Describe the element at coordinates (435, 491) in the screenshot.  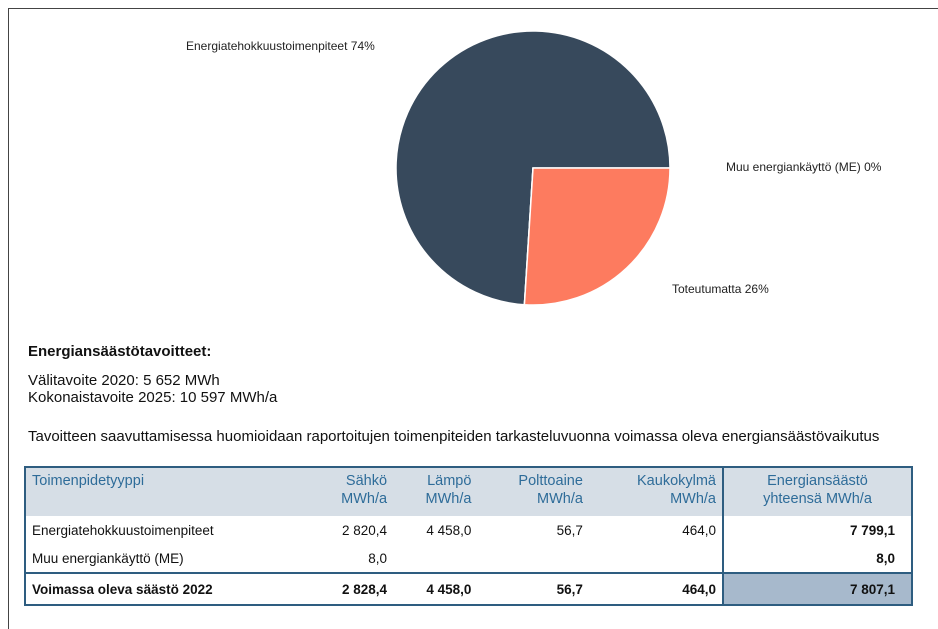
I see `header-cell: Lämpö MWh/a` at that location.